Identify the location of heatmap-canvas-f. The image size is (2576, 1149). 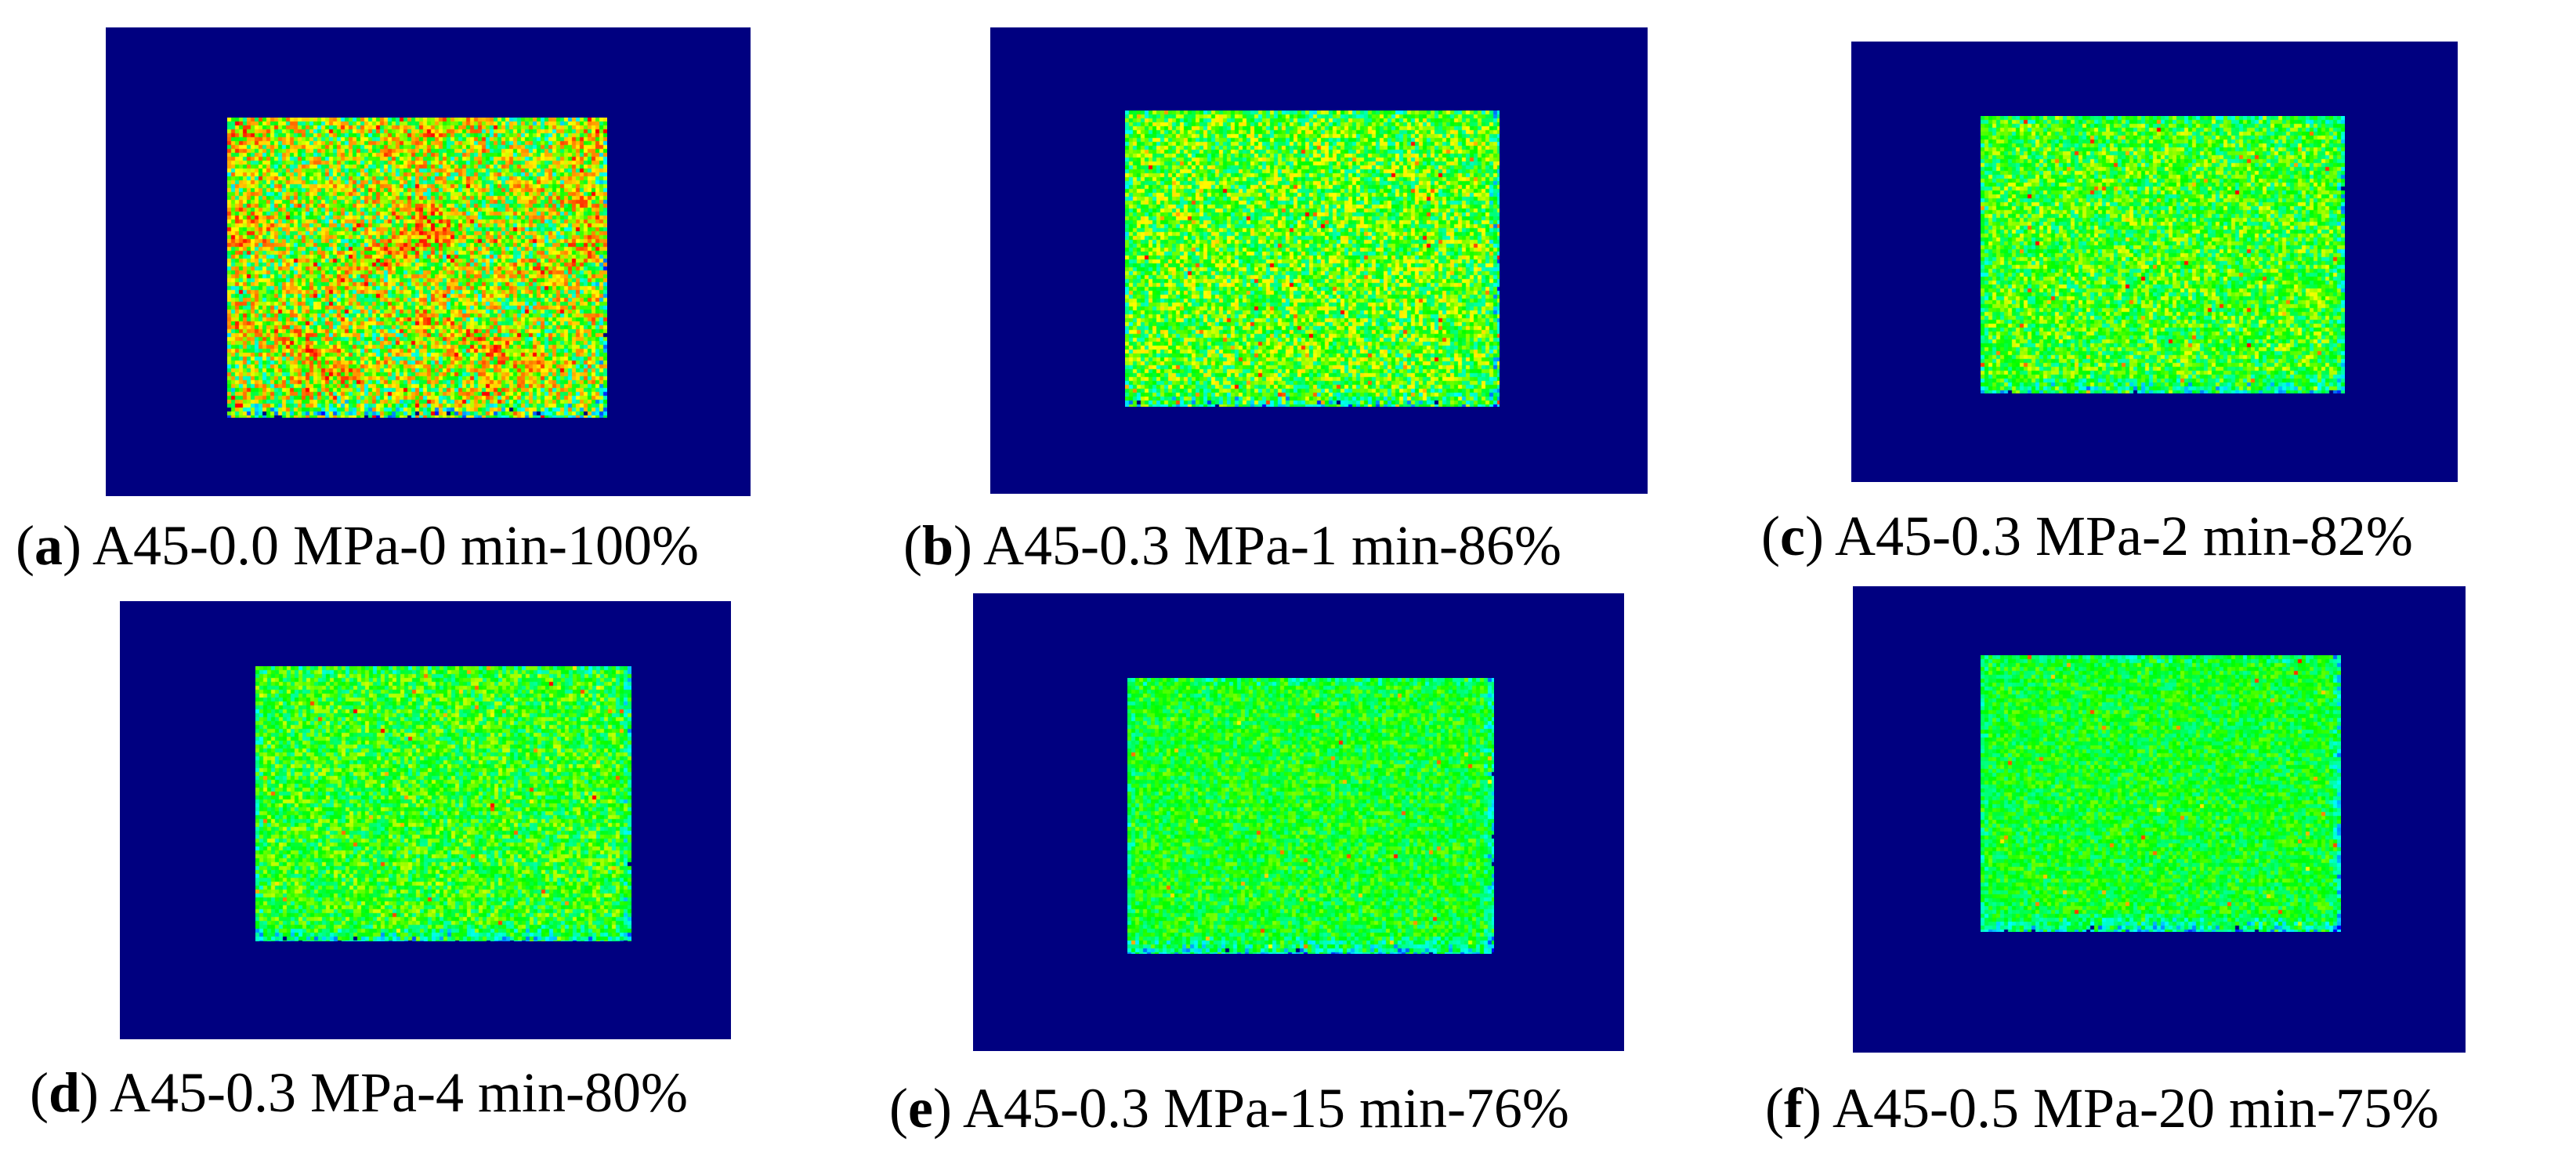
(2161, 793).